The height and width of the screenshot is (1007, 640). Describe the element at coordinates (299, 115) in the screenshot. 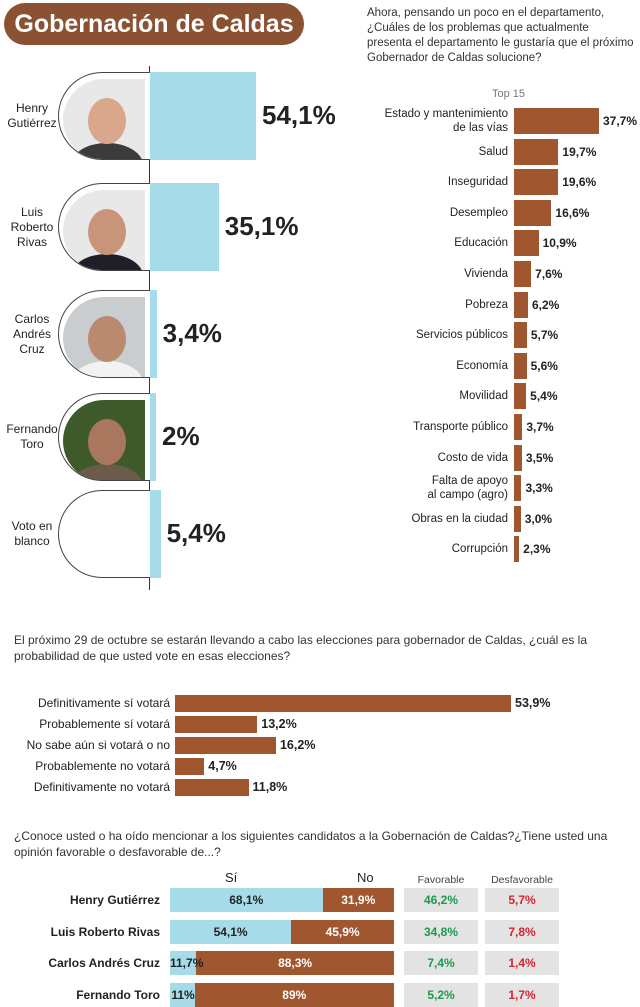

I see `candidate-value: 54,1%` at that location.